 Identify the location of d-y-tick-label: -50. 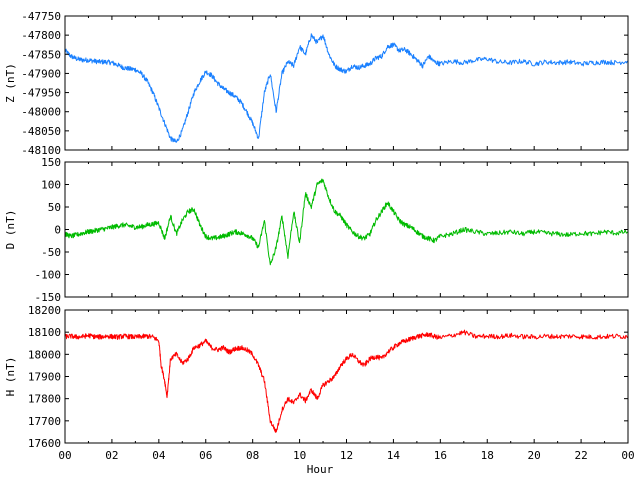
(51, 252).